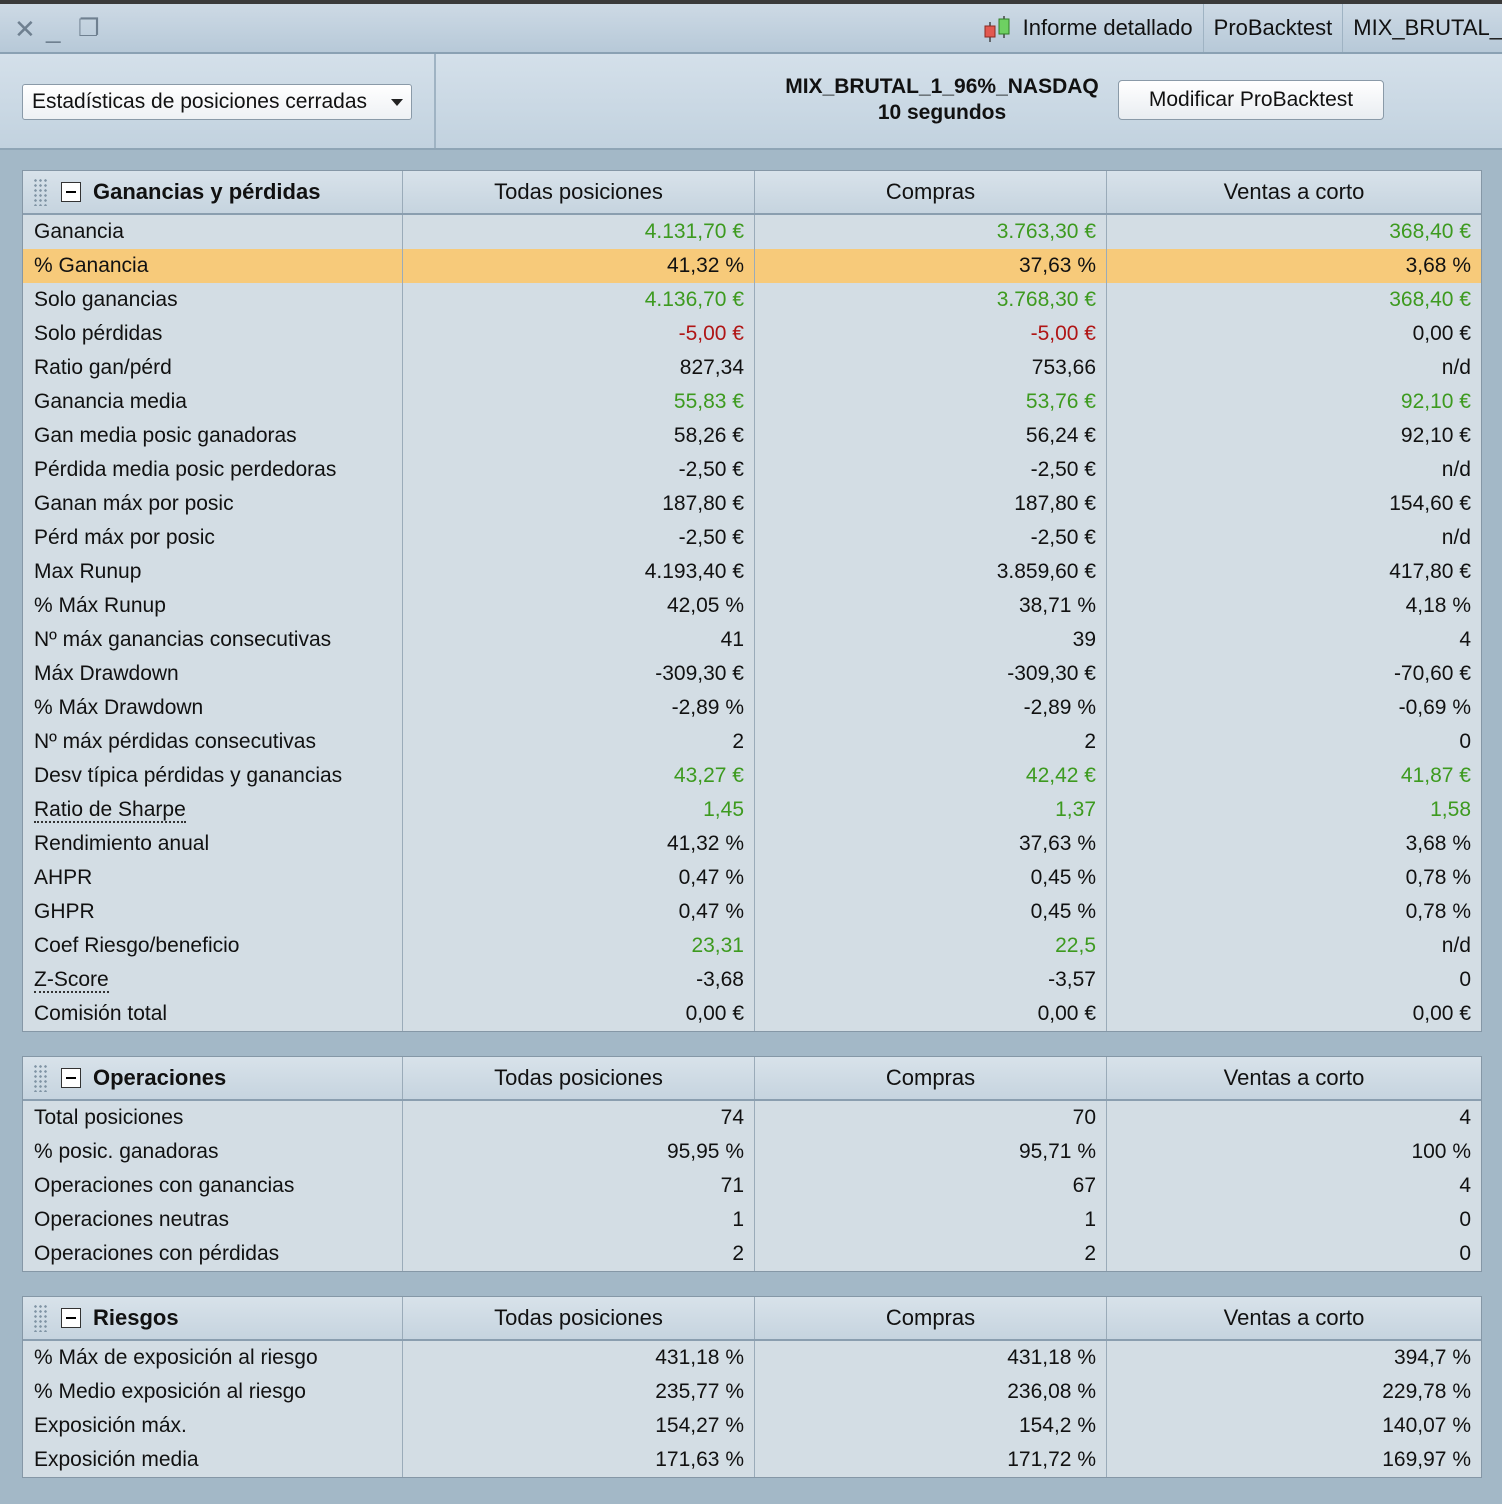  What do you see at coordinates (942, 86) in the screenshot?
I see `strategy-name: MIX_BRUTAL_1_96%_NASDAQ` at bounding box center [942, 86].